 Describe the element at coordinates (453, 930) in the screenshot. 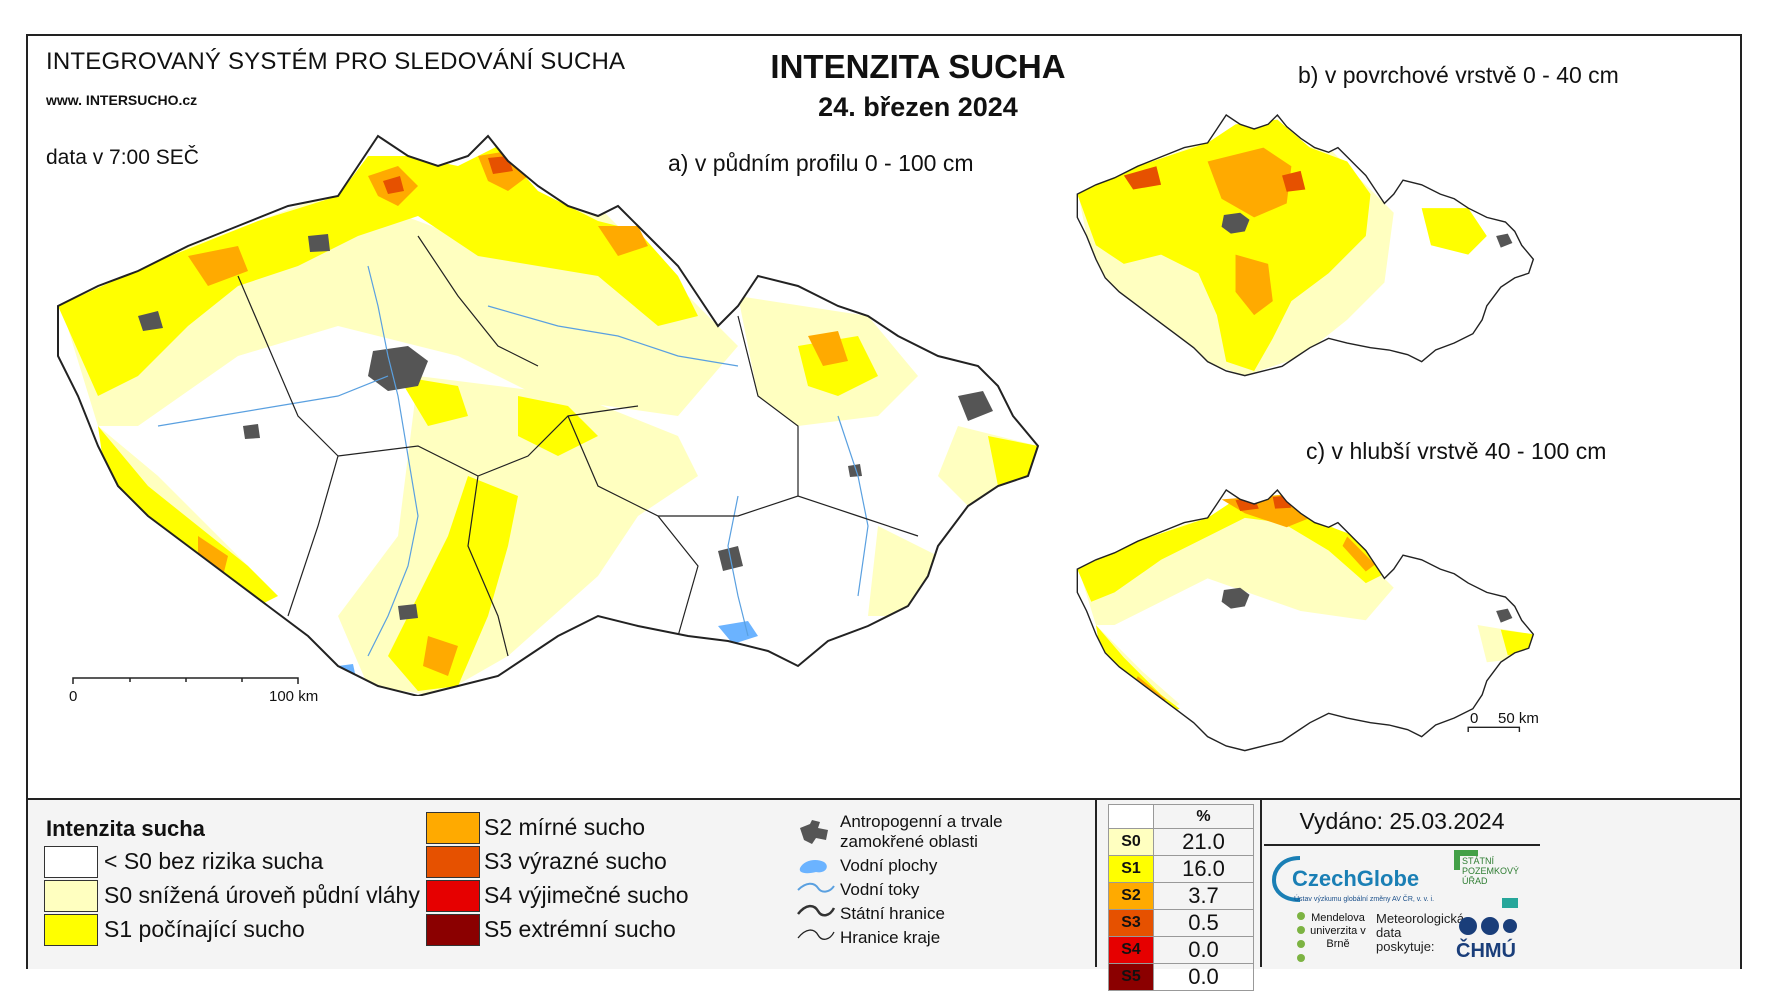

I see `legend-swatch-s5` at that location.